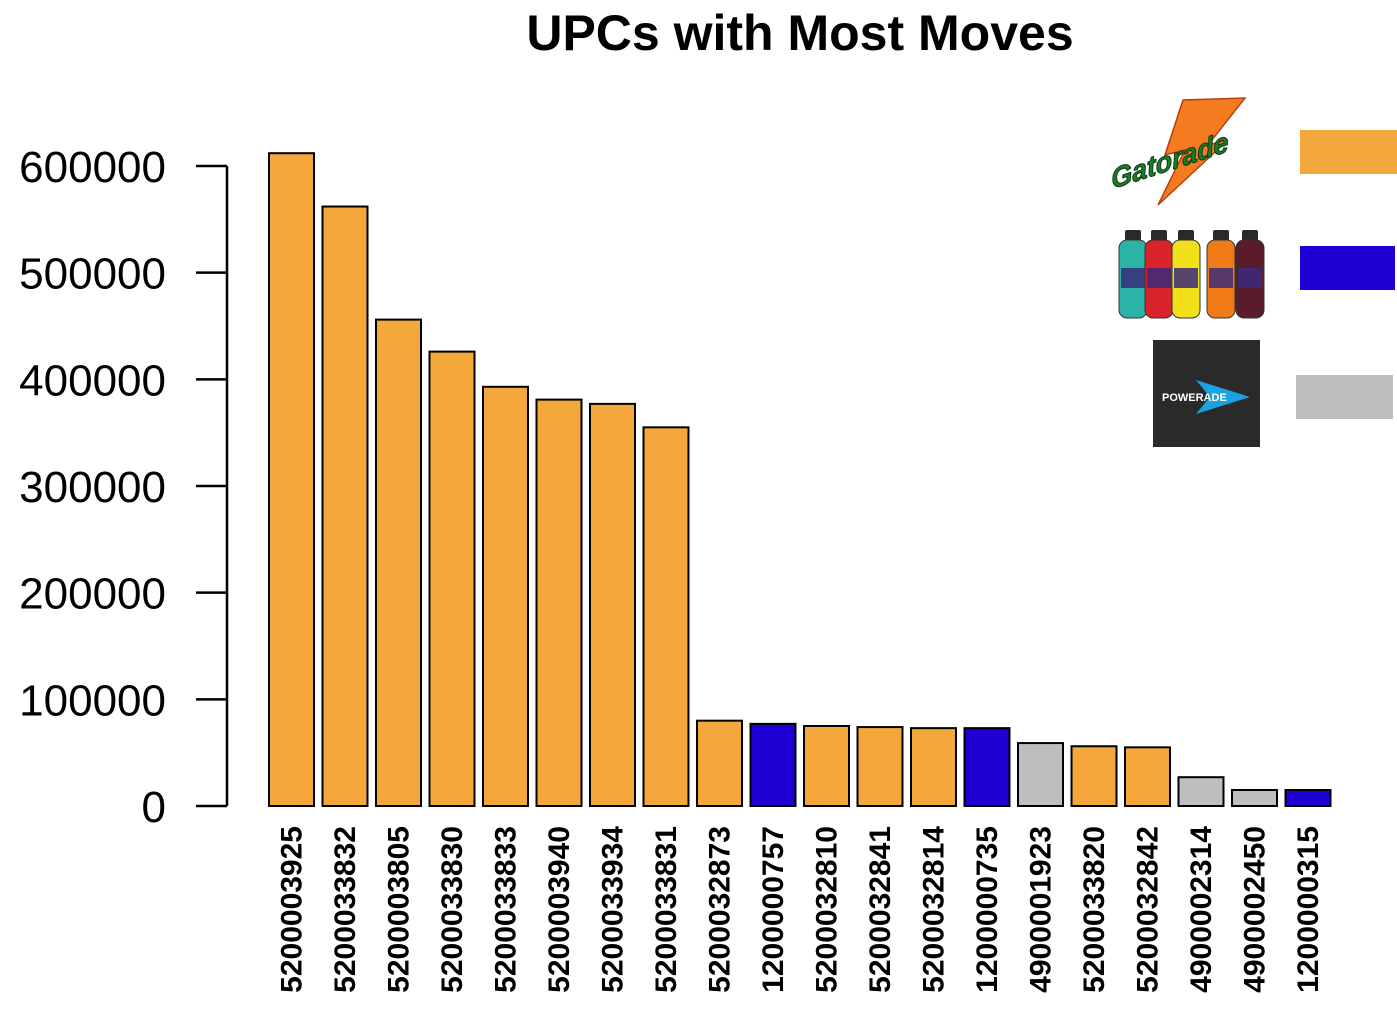 This screenshot has width=1397, height=1012. What do you see at coordinates (613, 909) in the screenshot?
I see `x-tick-label: 5200033934` at bounding box center [613, 909].